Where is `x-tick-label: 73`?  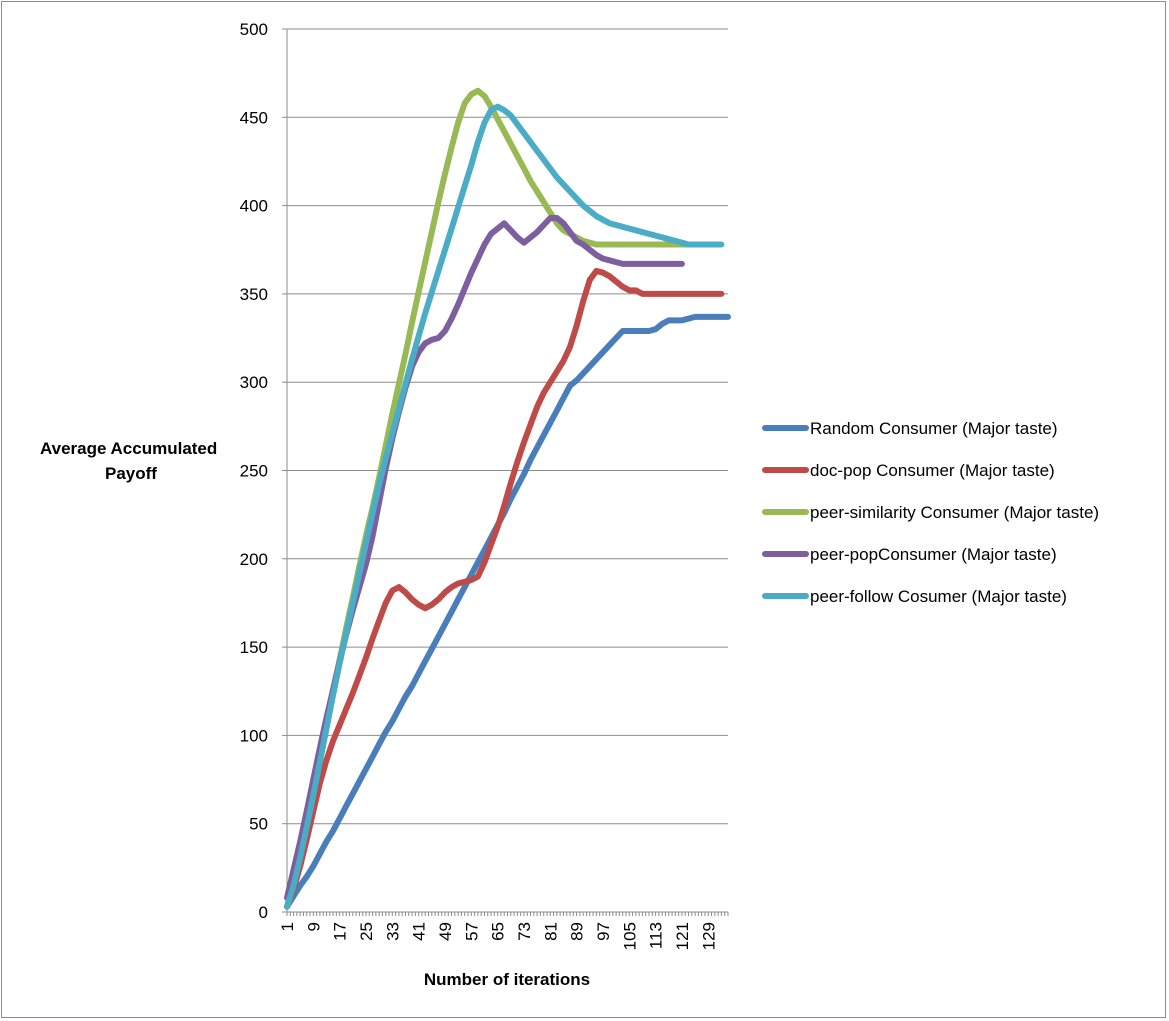
x-tick-label: 73 is located at coordinates (524, 931).